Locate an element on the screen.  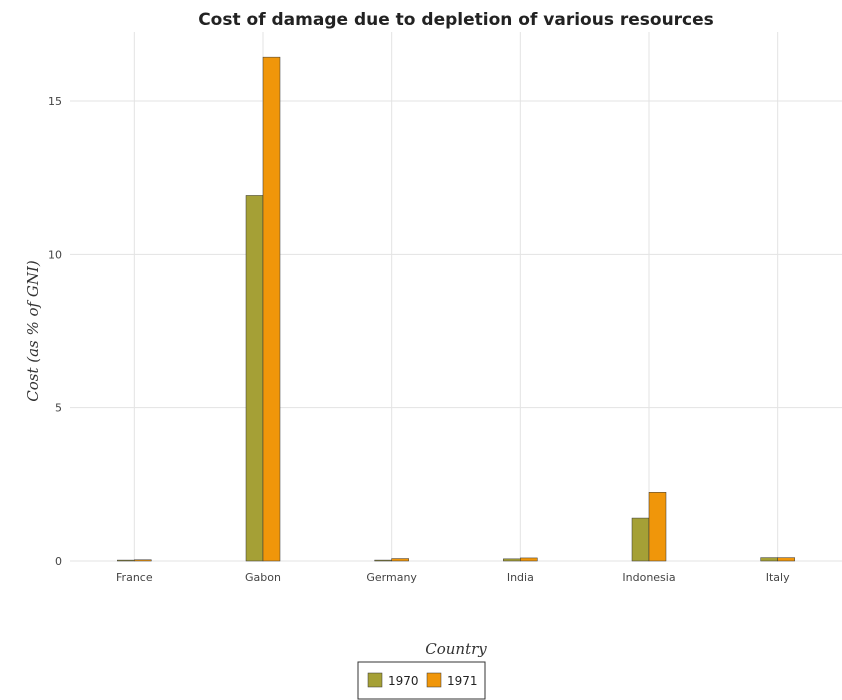
legend: 1970 1971 is located at coordinates (421, 680).